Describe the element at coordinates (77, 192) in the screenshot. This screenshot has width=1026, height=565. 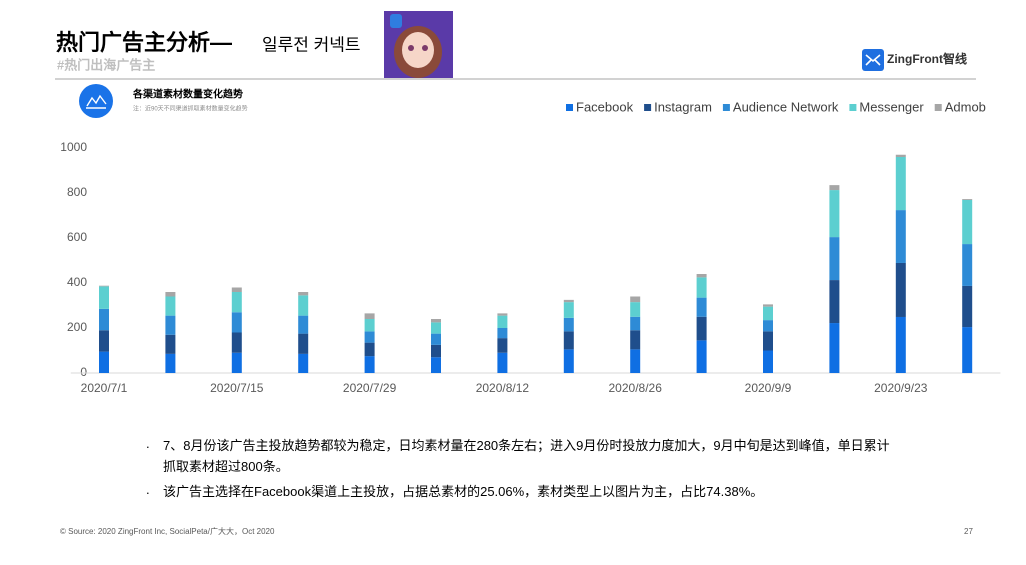
I see `y-tick-label: 800` at that location.